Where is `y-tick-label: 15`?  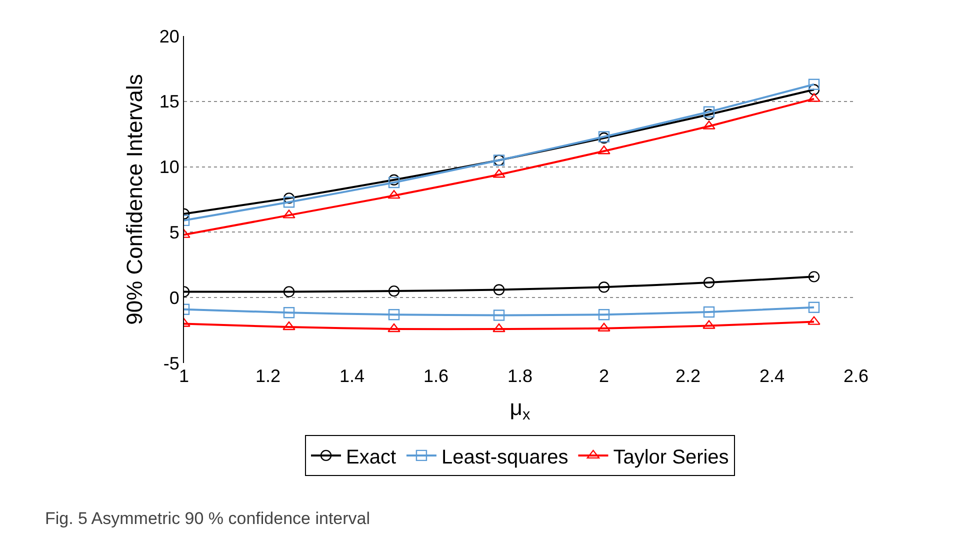
y-tick-label: 15 is located at coordinates (169, 102).